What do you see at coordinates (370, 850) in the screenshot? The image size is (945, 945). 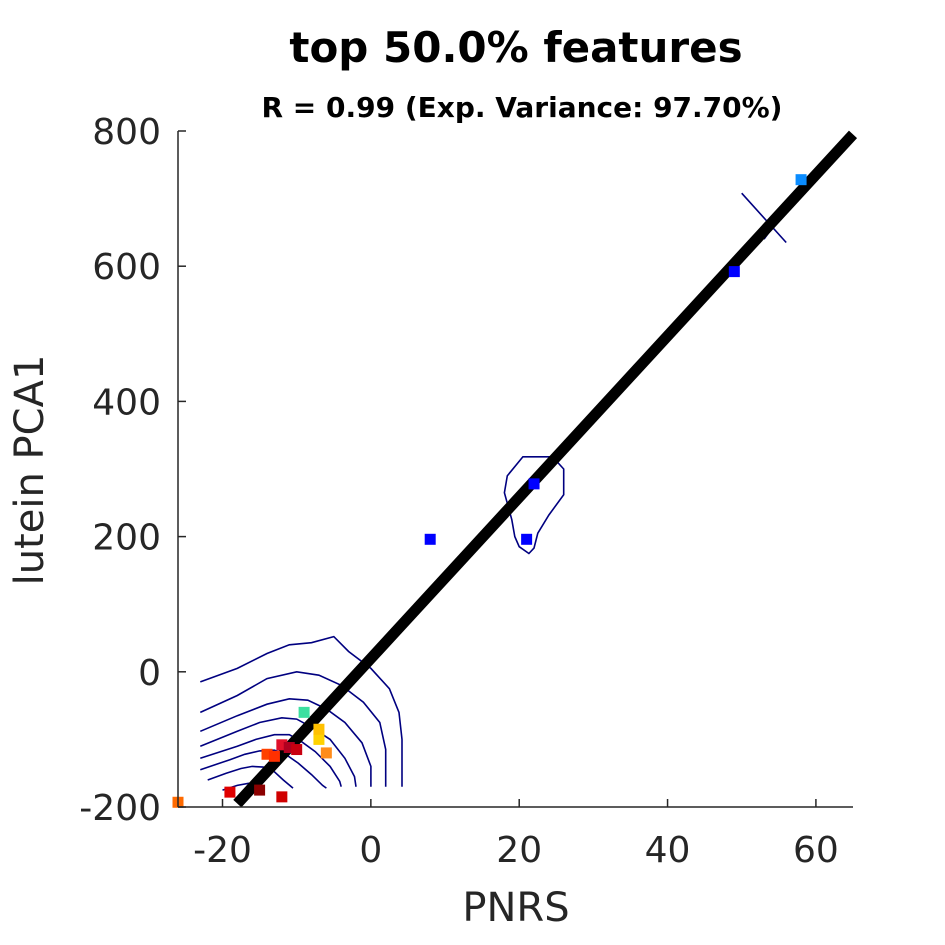 I see `x-tick-label: 0` at bounding box center [370, 850].